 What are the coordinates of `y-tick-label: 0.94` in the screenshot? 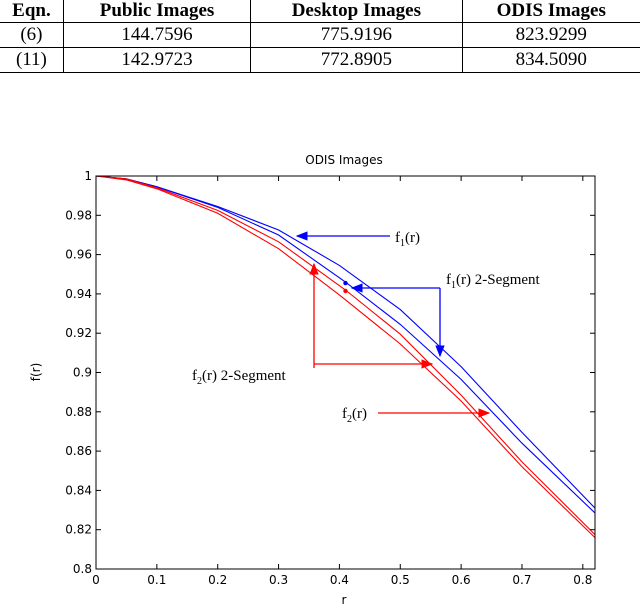 It's located at (78, 294).